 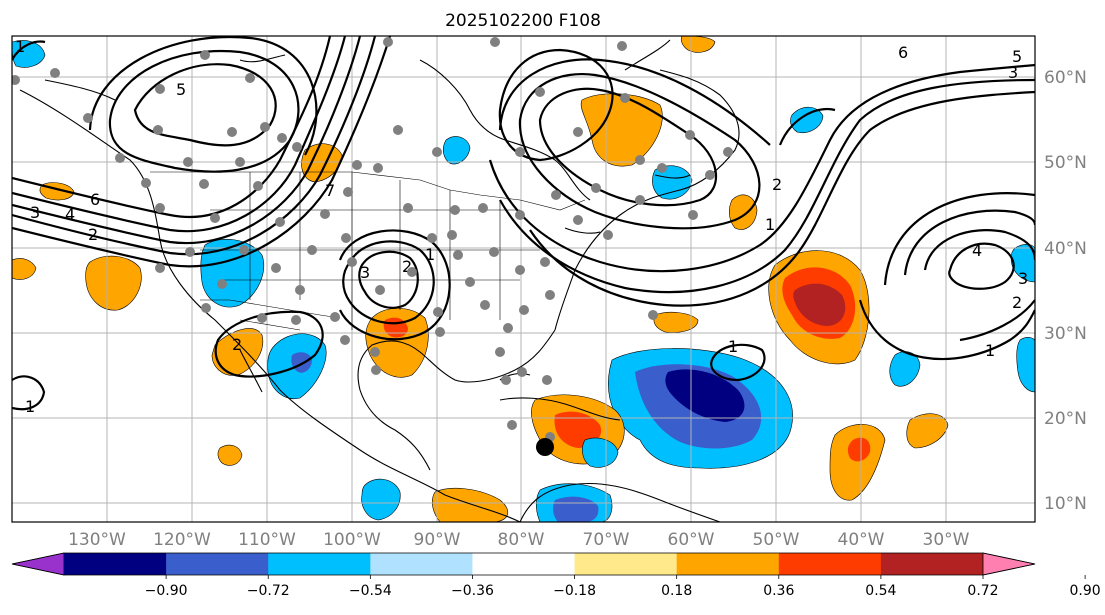 I want to click on colorbar-outline, so click(x=523, y=564).